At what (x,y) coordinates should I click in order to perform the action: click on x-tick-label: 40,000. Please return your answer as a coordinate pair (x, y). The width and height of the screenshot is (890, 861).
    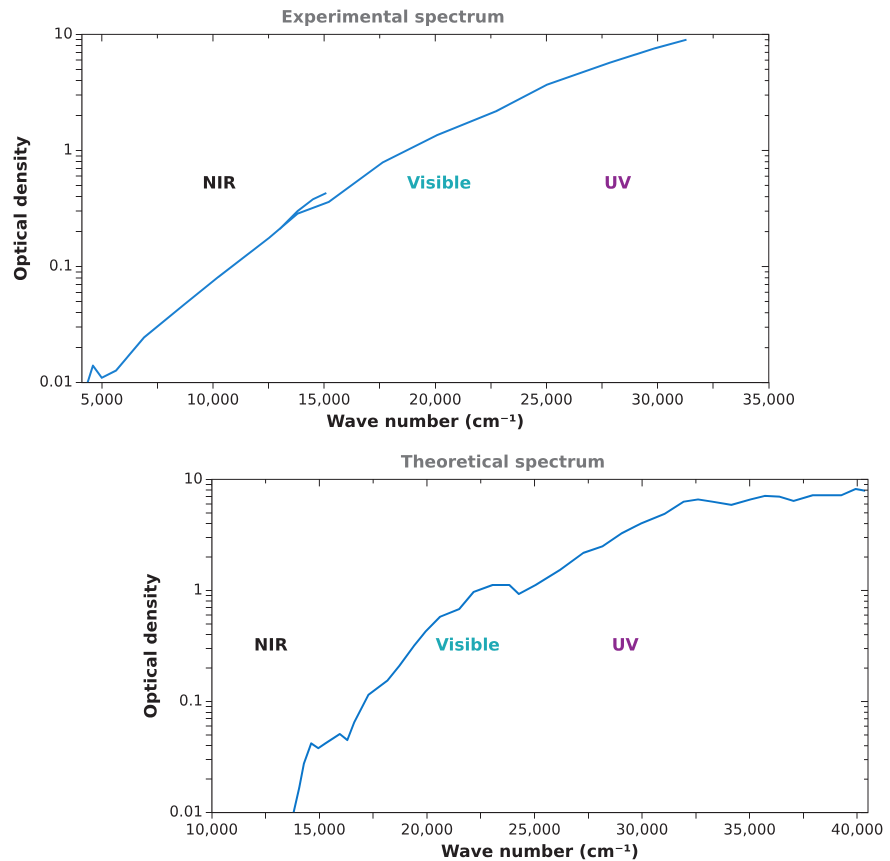
    Looking at the image, I should click on (857, 829).